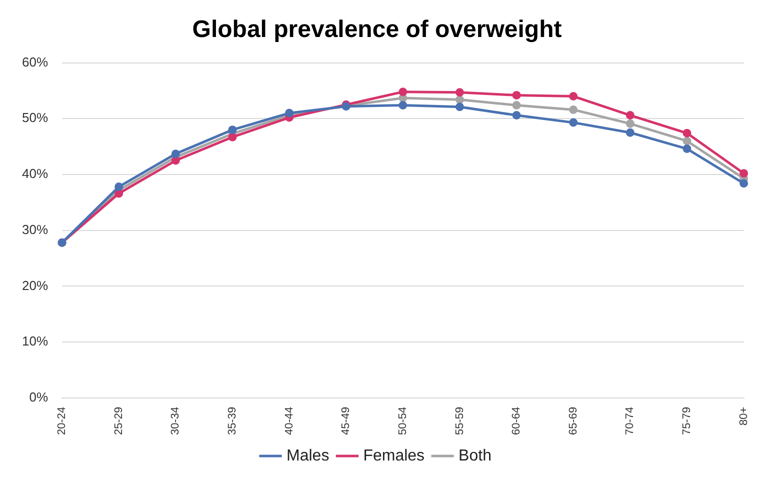  What do you see at coordinates (308, 455) in the screenshot?
I see `legend-label: Males` at bounding box center [308, 455].